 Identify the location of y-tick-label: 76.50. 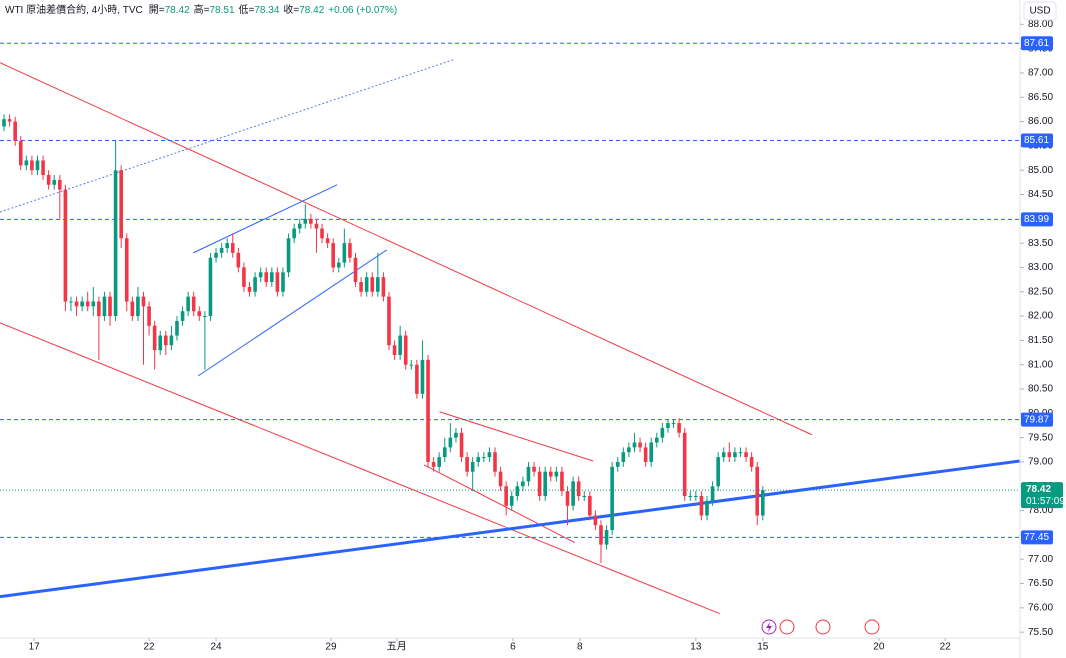
(1040, 583).